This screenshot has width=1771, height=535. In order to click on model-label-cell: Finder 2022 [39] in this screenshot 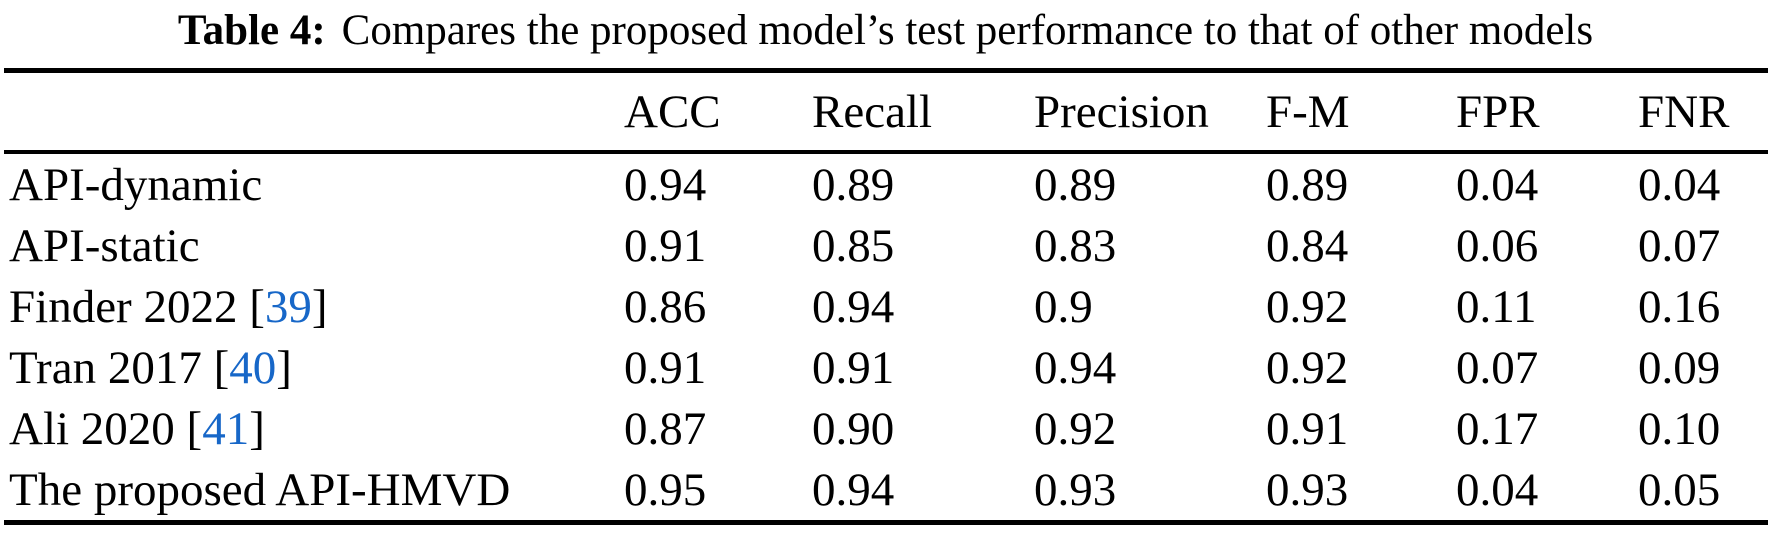, I will do `click(314, 306)`.